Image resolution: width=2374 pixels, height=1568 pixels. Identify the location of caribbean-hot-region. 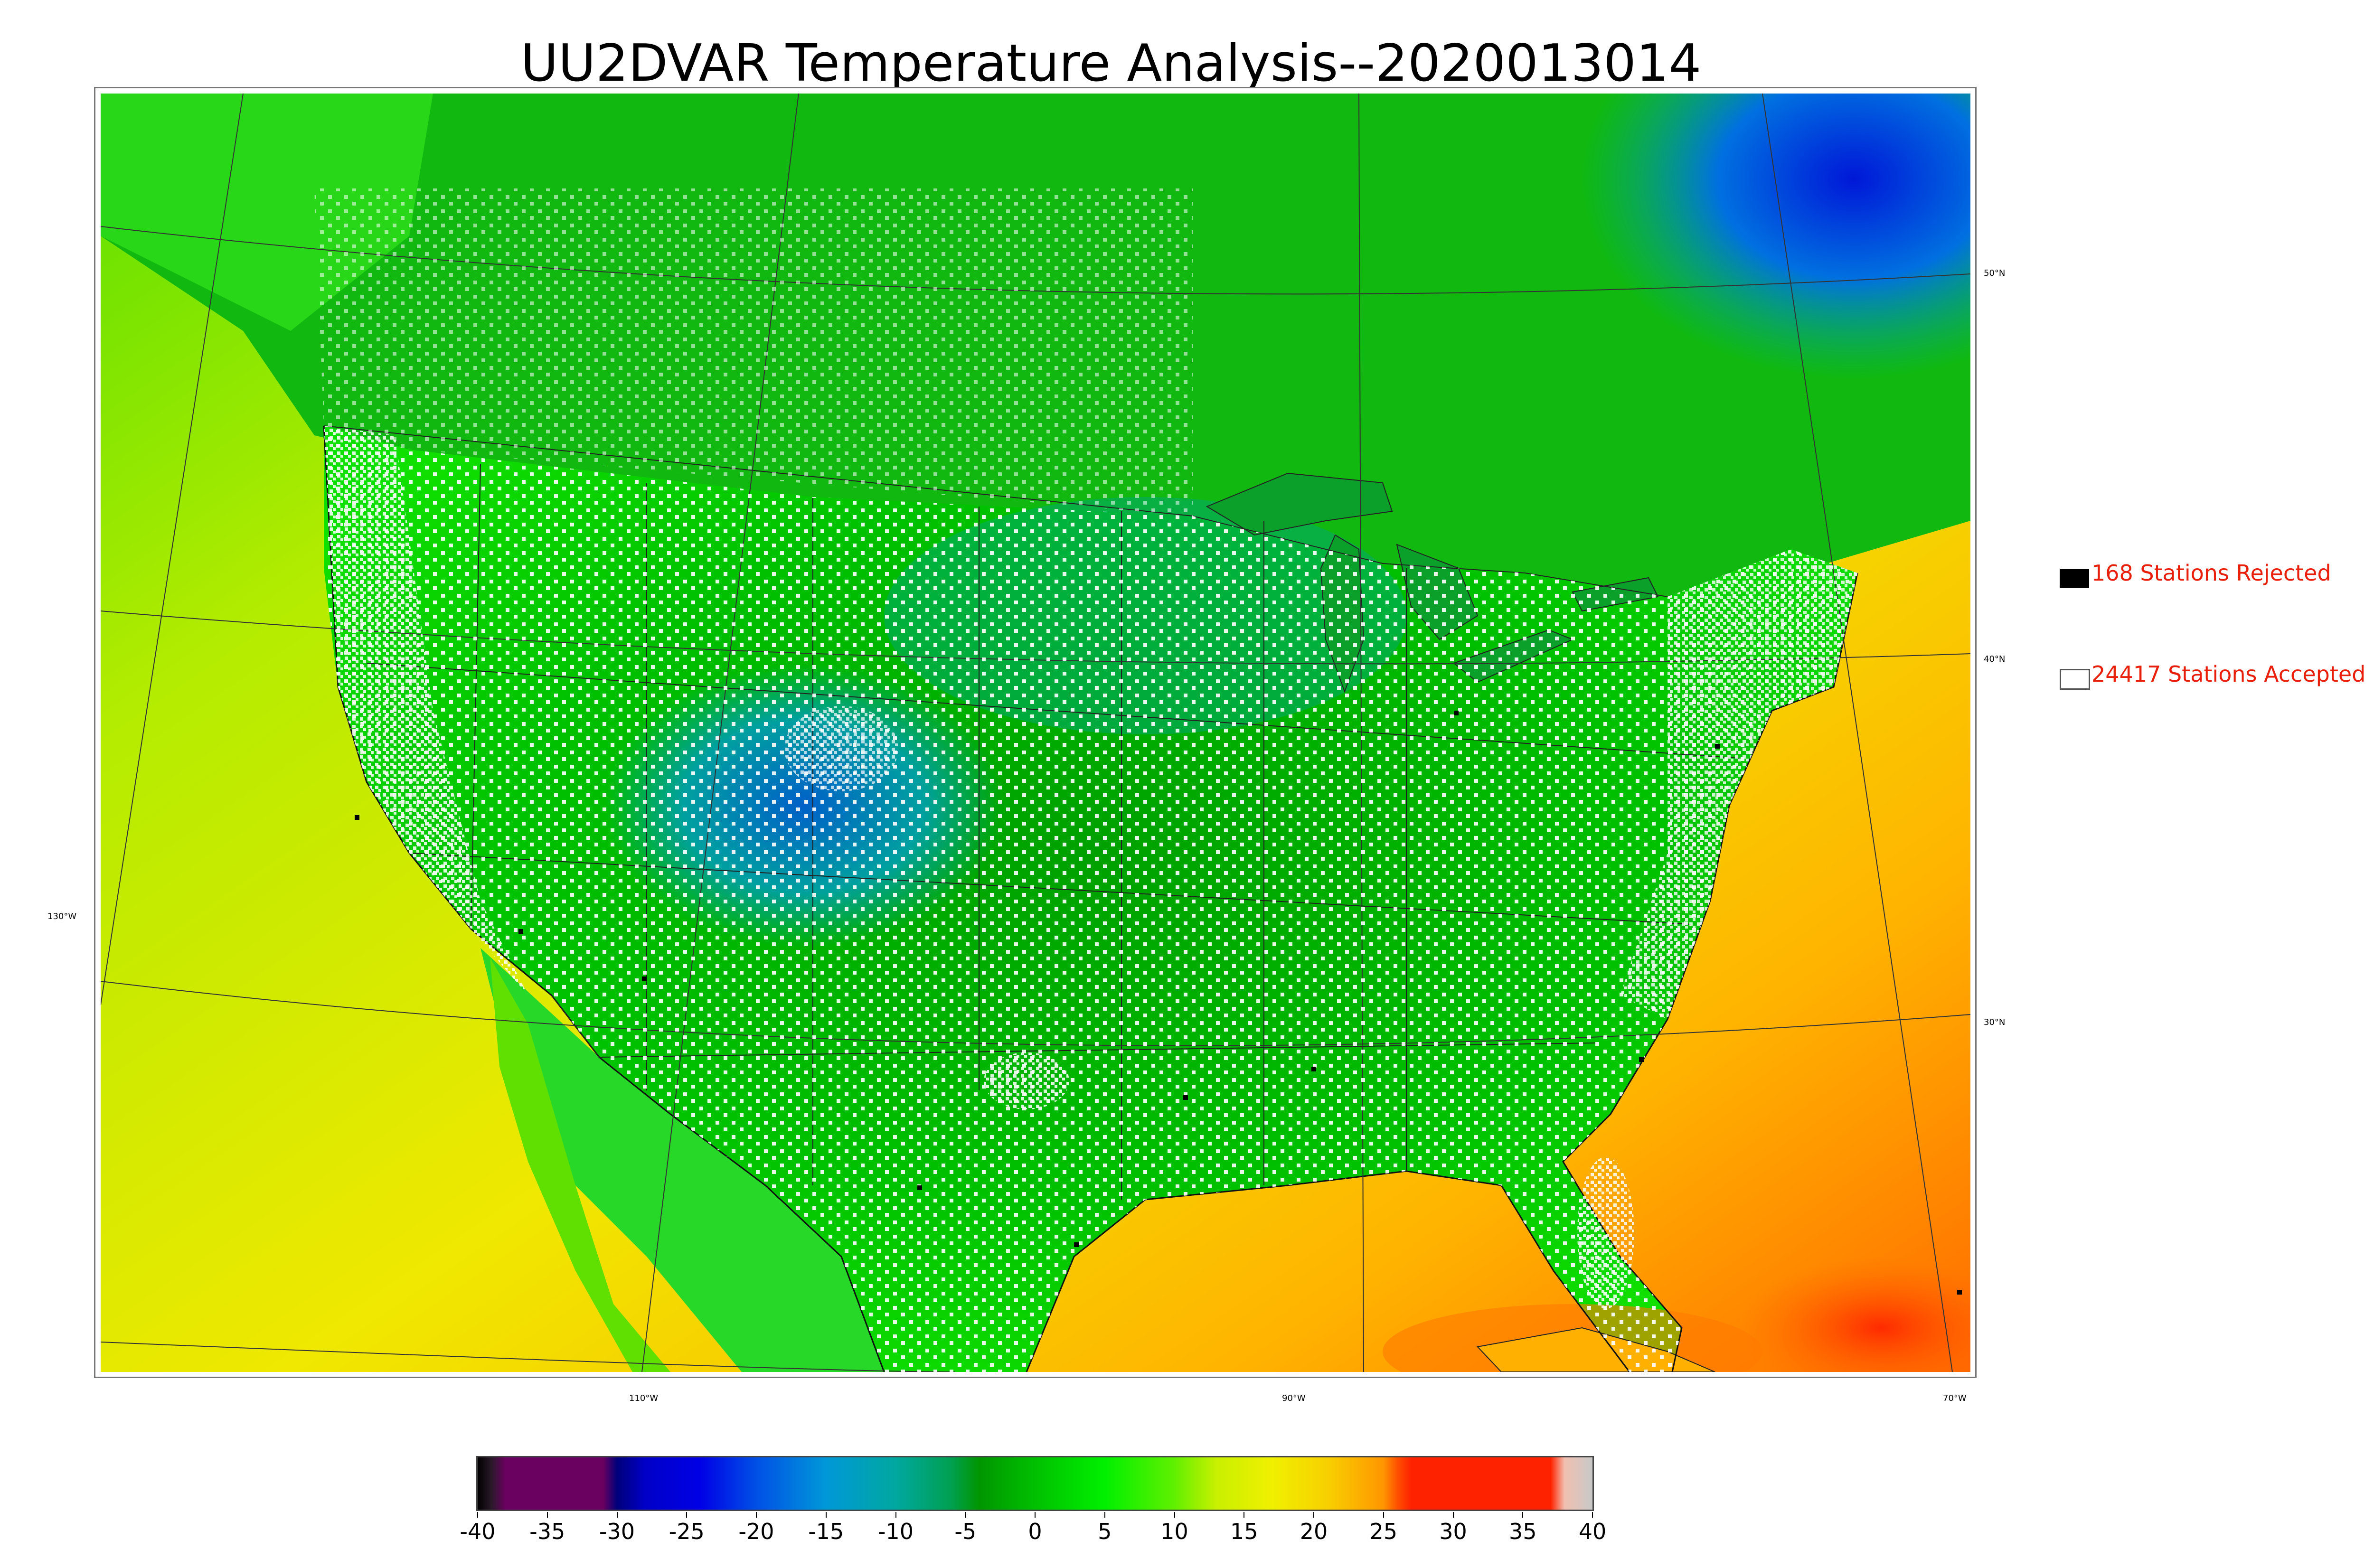
(1854, 1315).